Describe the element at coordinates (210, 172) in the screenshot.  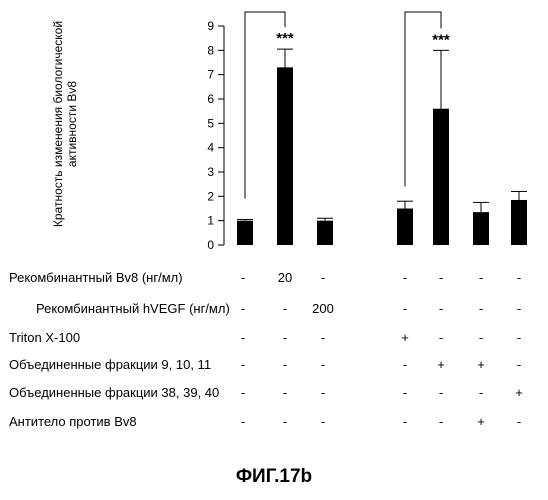
I see `y-tick-label: 3` at that location.